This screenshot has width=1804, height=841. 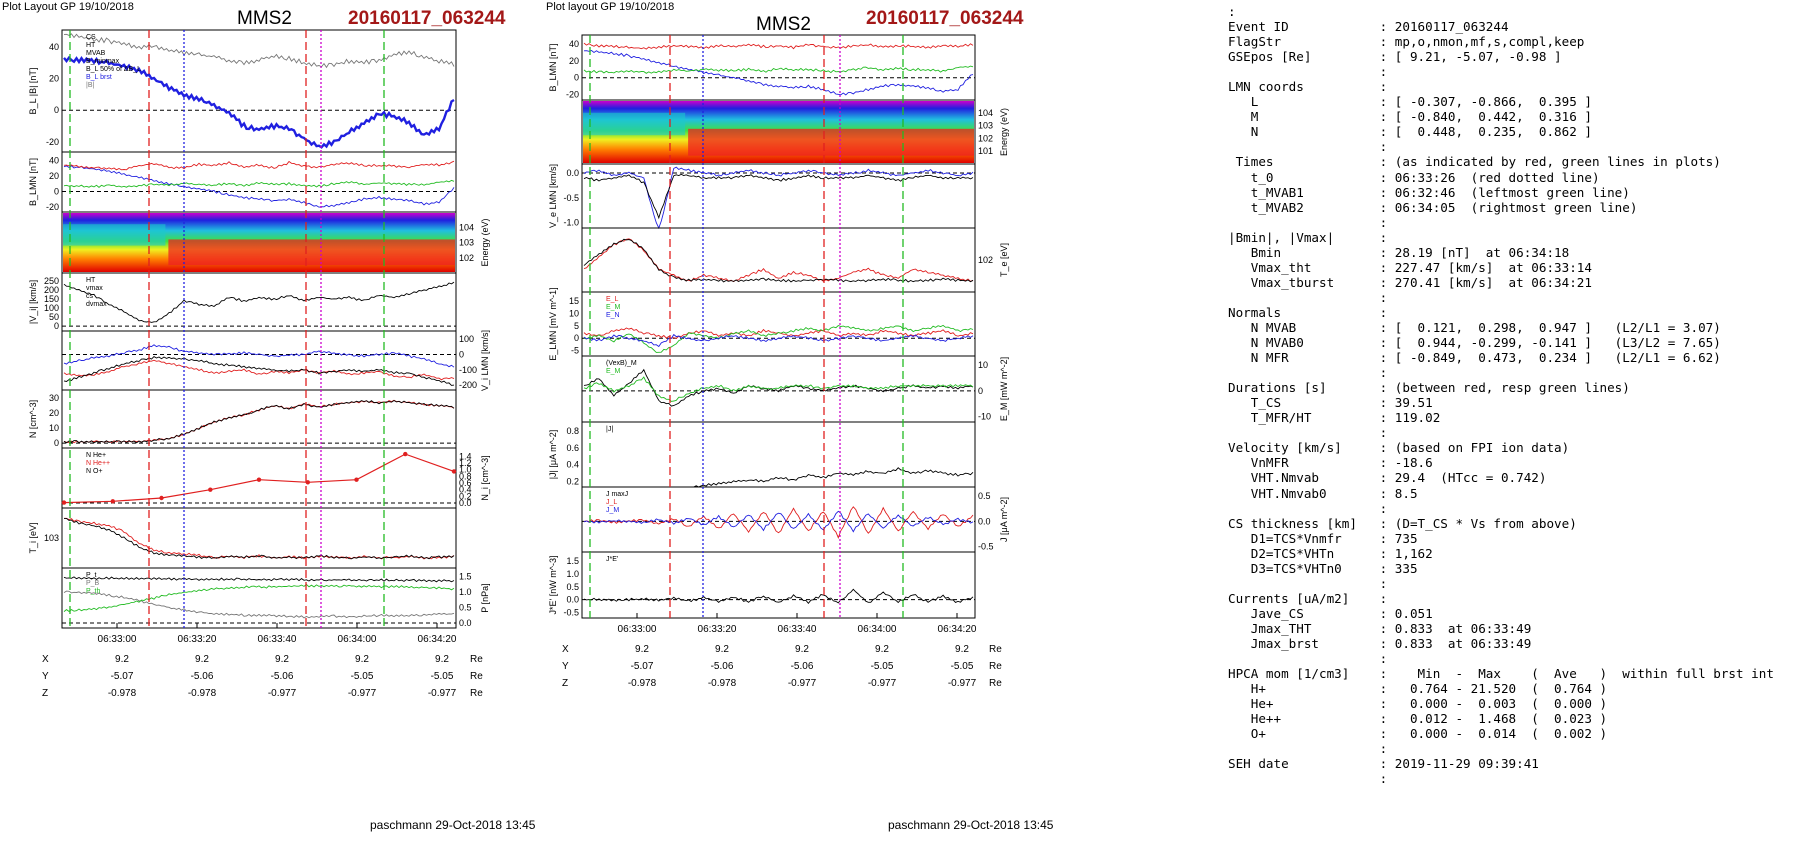 I want to click on legend-entry: B_minmax, so click(x=103, y=61).